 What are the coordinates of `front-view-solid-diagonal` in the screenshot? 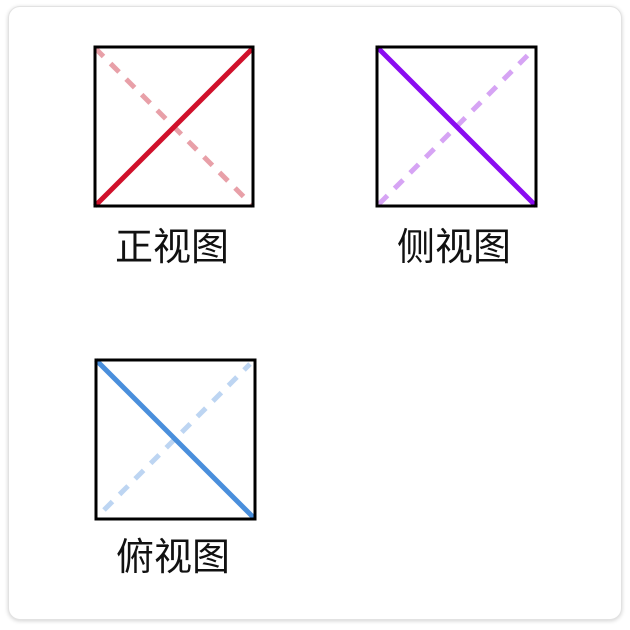 It's located at (174, 127).